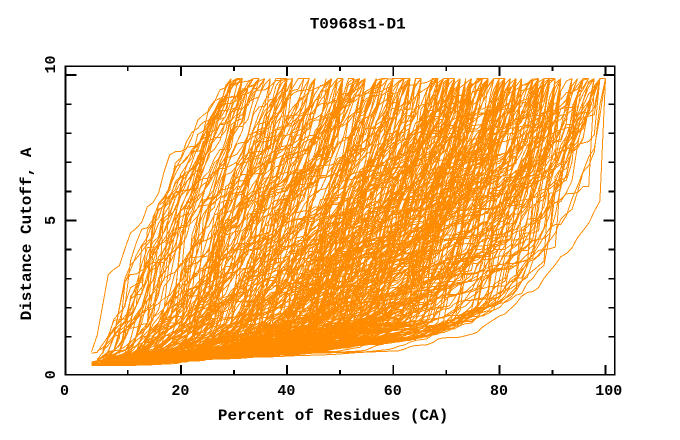 The image size is (680, 440). Describe the element at coordinates (358, 25) in the screenshot. I see `svg-text: T0968s1-D1` at that location.